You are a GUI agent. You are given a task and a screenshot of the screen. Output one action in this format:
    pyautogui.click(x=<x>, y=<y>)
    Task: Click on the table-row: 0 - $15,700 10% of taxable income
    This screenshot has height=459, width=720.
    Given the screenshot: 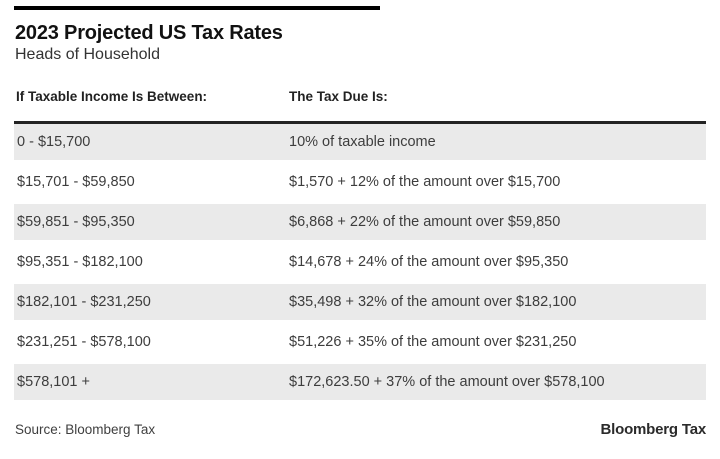 What is the action you would take?
    pyautogui.click(x=360, y=142)
    